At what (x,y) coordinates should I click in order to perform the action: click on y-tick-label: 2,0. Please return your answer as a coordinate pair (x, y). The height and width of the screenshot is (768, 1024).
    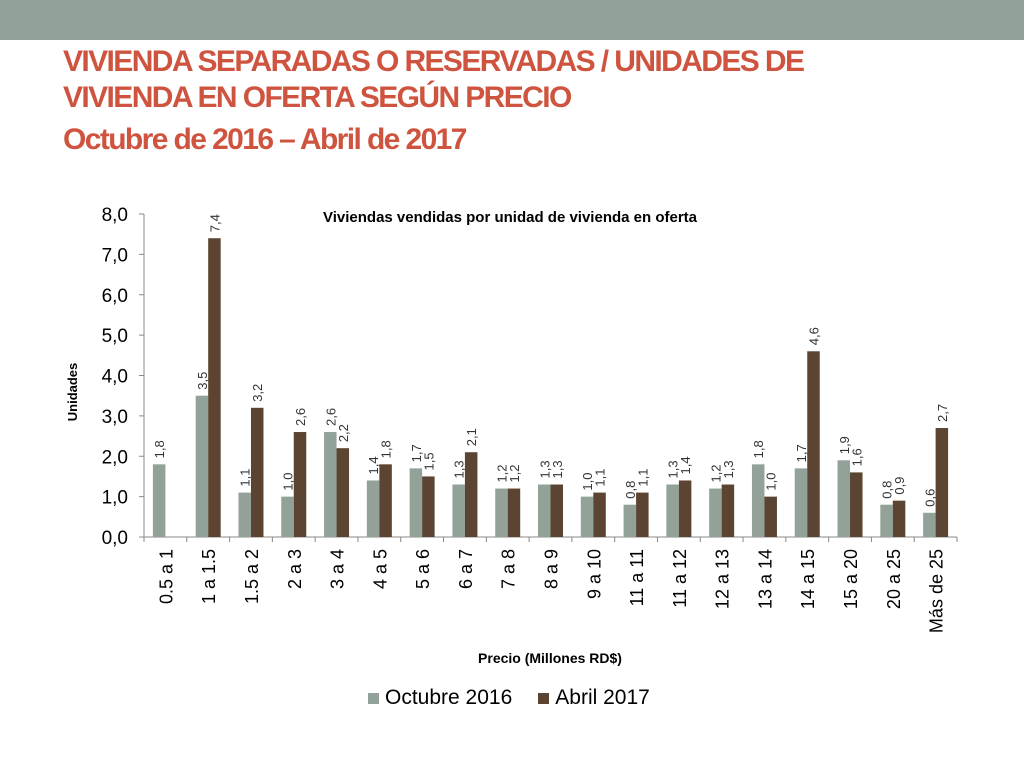
    Looking at the image, I should click on (115, 457).